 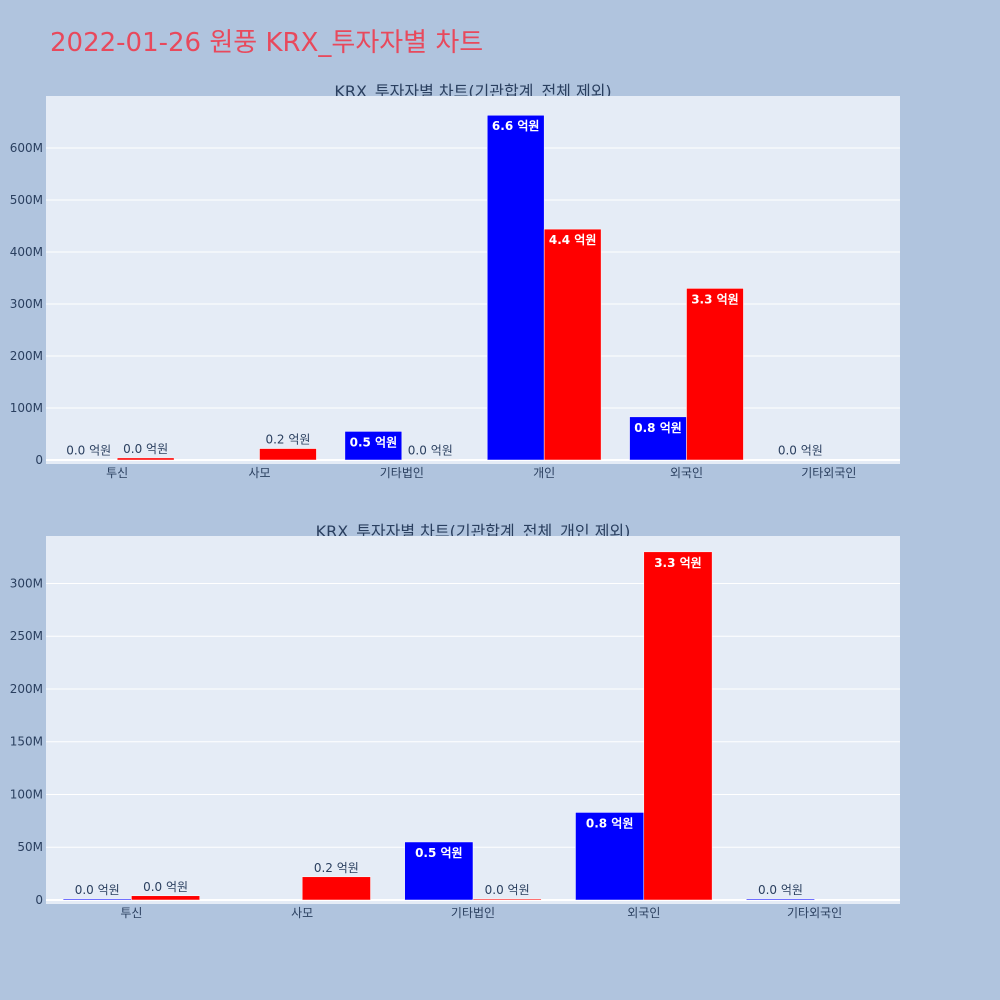 What do you see at coordinates (26, 742) in the screenshot?
I see `y-tick-label: 150M` at bounding box center [26, 742].